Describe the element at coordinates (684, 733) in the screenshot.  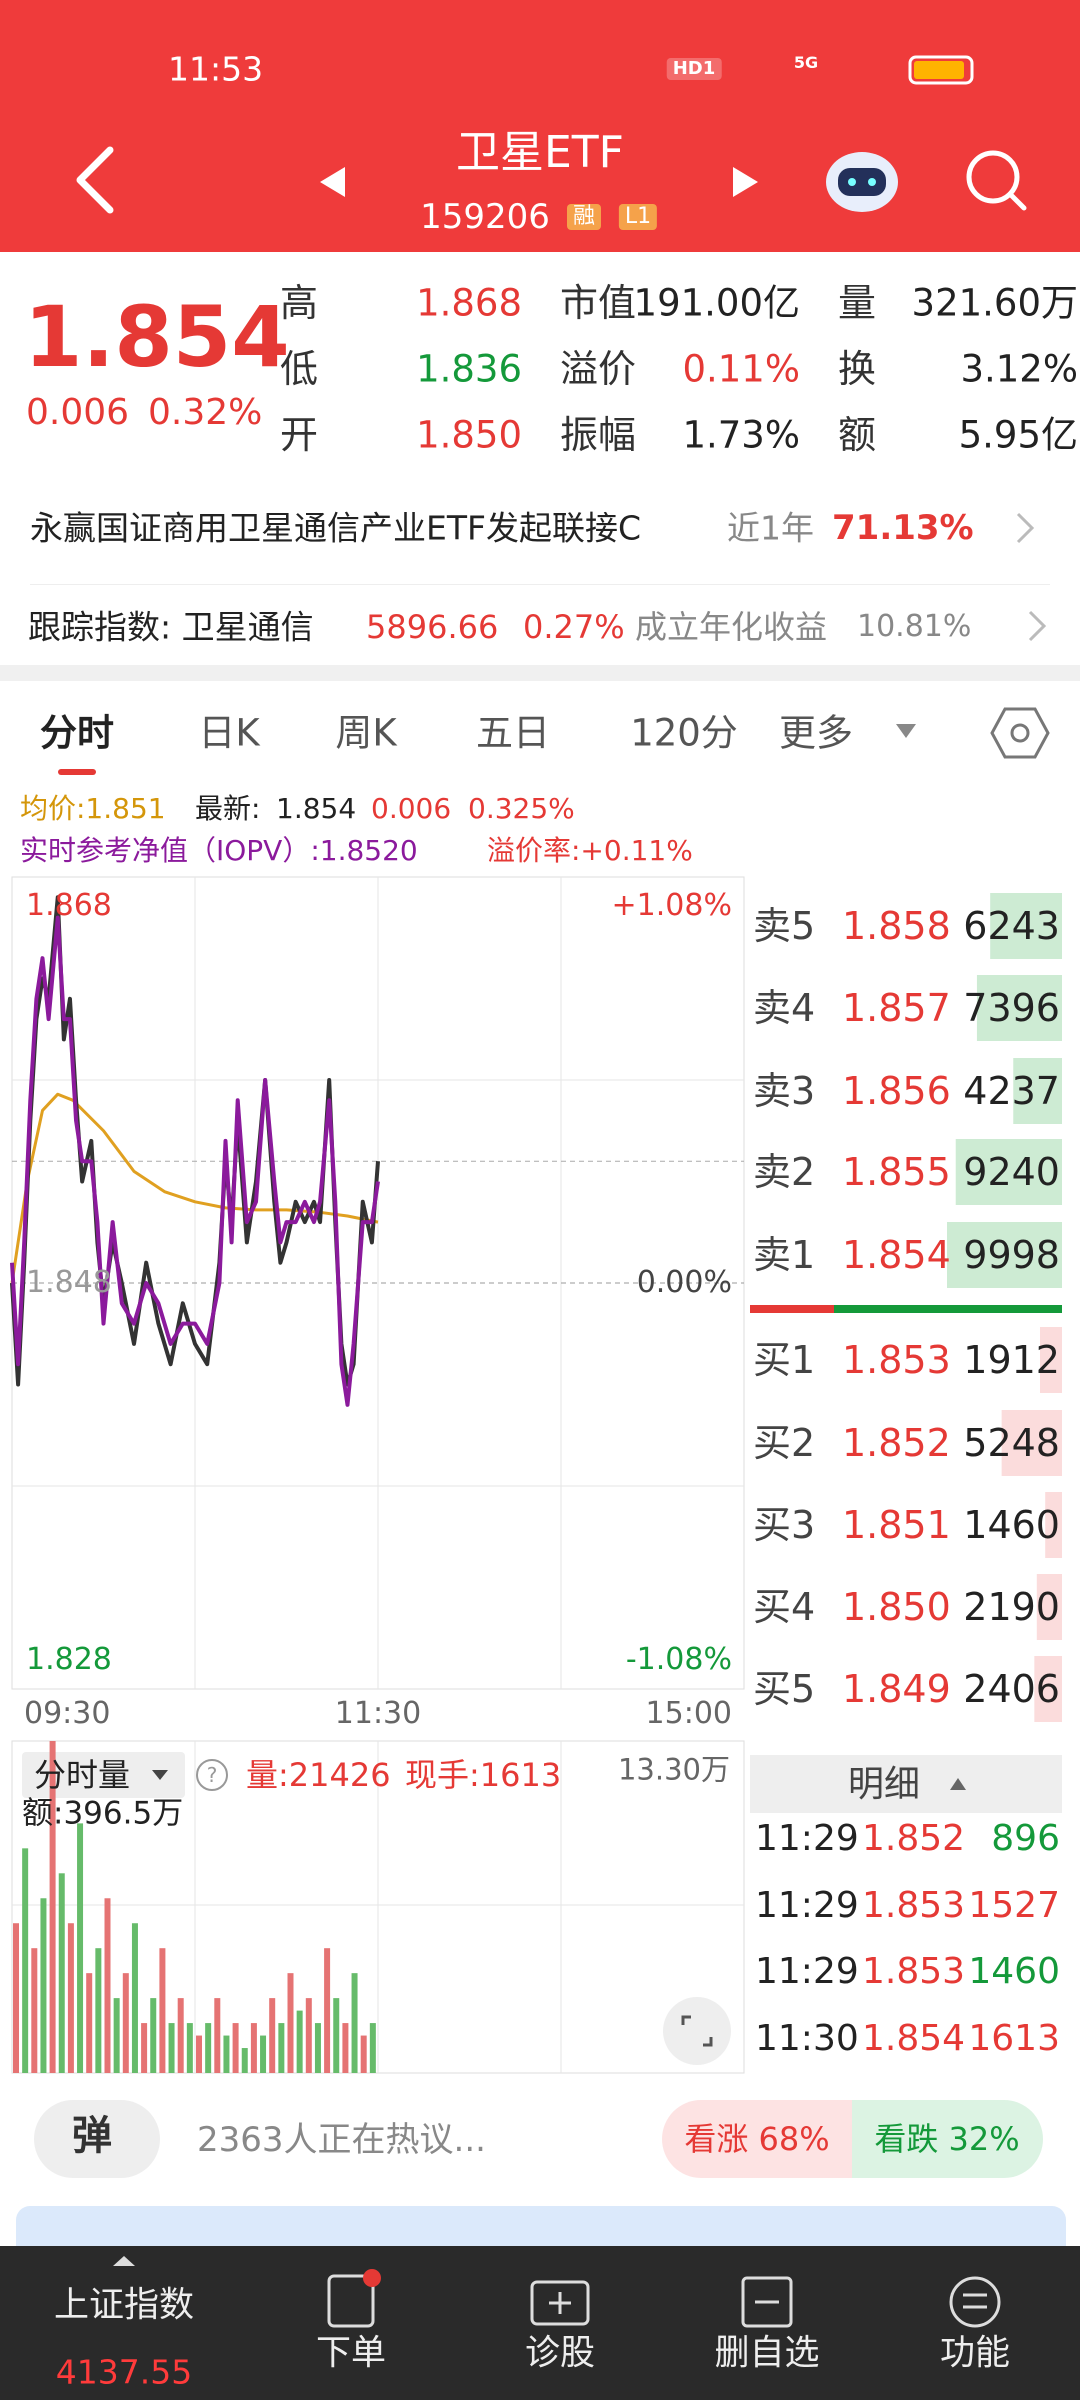
I see `tab: 120分` at that location.